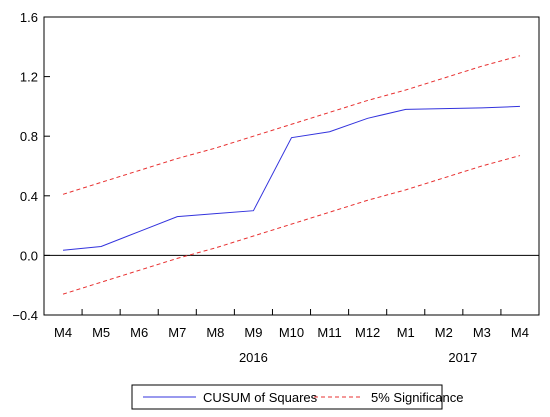 The height and width of the screenshot is (417, 550). I want to click on x-tick-label: M11, so click(329, 332).